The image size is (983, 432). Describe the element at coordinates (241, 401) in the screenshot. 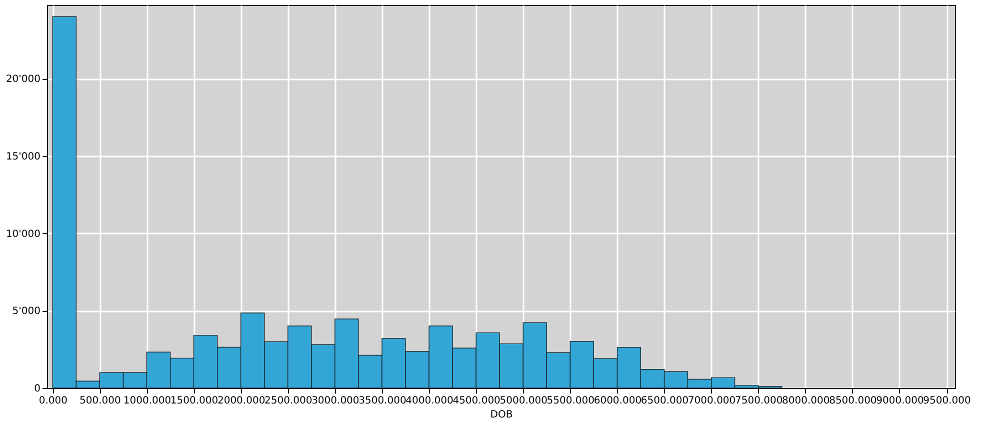

I see `x-tick-label: 2000.000` at that location.